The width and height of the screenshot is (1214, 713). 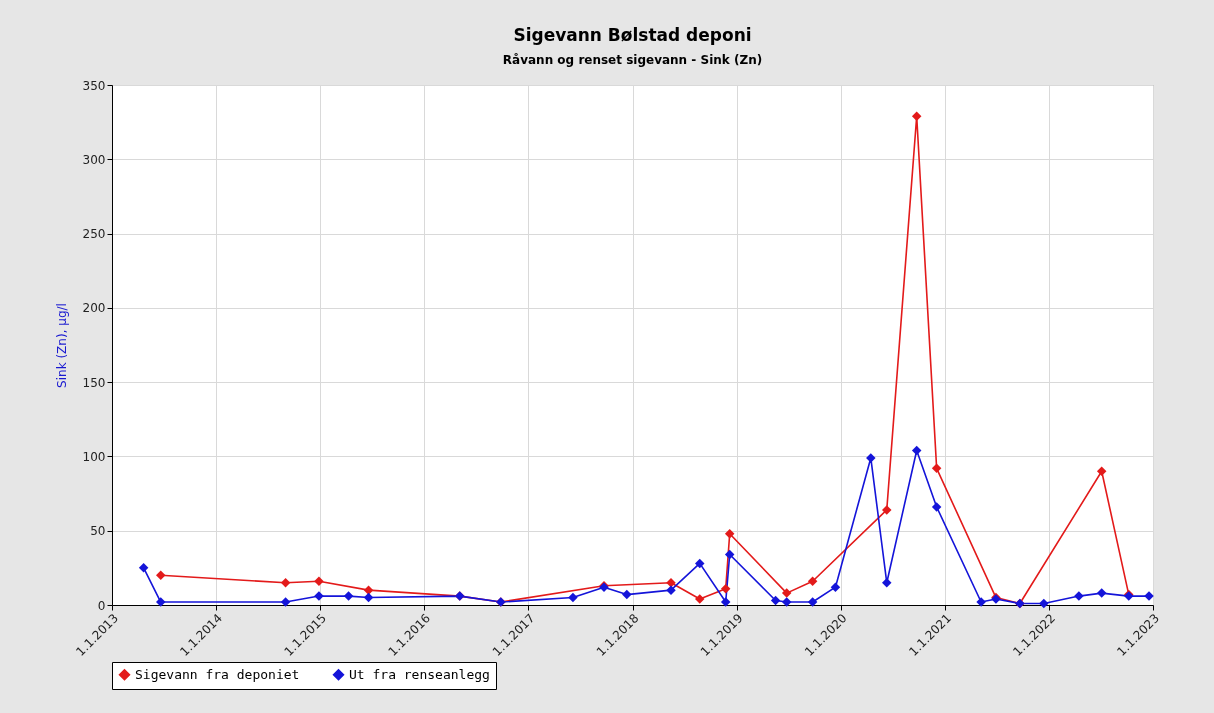 What do you see at coordinates (632, 60) in the screenshot?
I see `chart-subtitle: Råvann og renset sigevann - Sink (Zn)` at bounding box center [632, 60].